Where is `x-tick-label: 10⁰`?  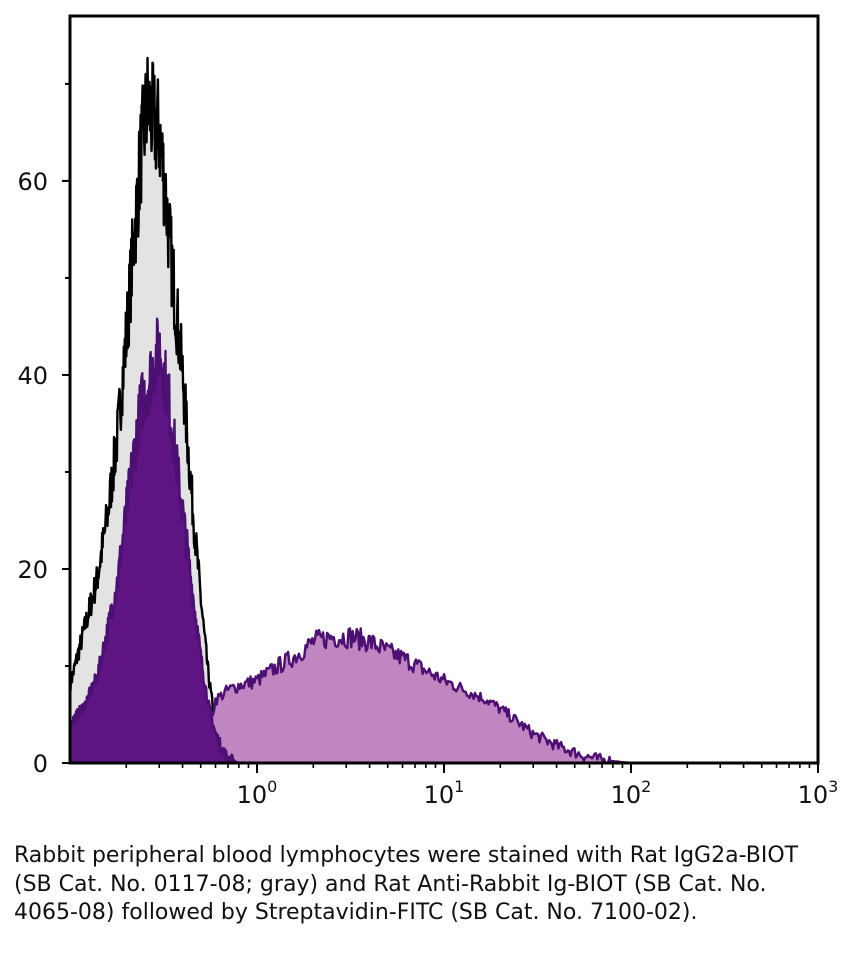
x-tick-label: 10⁰ is located at coordinates (257, 793).